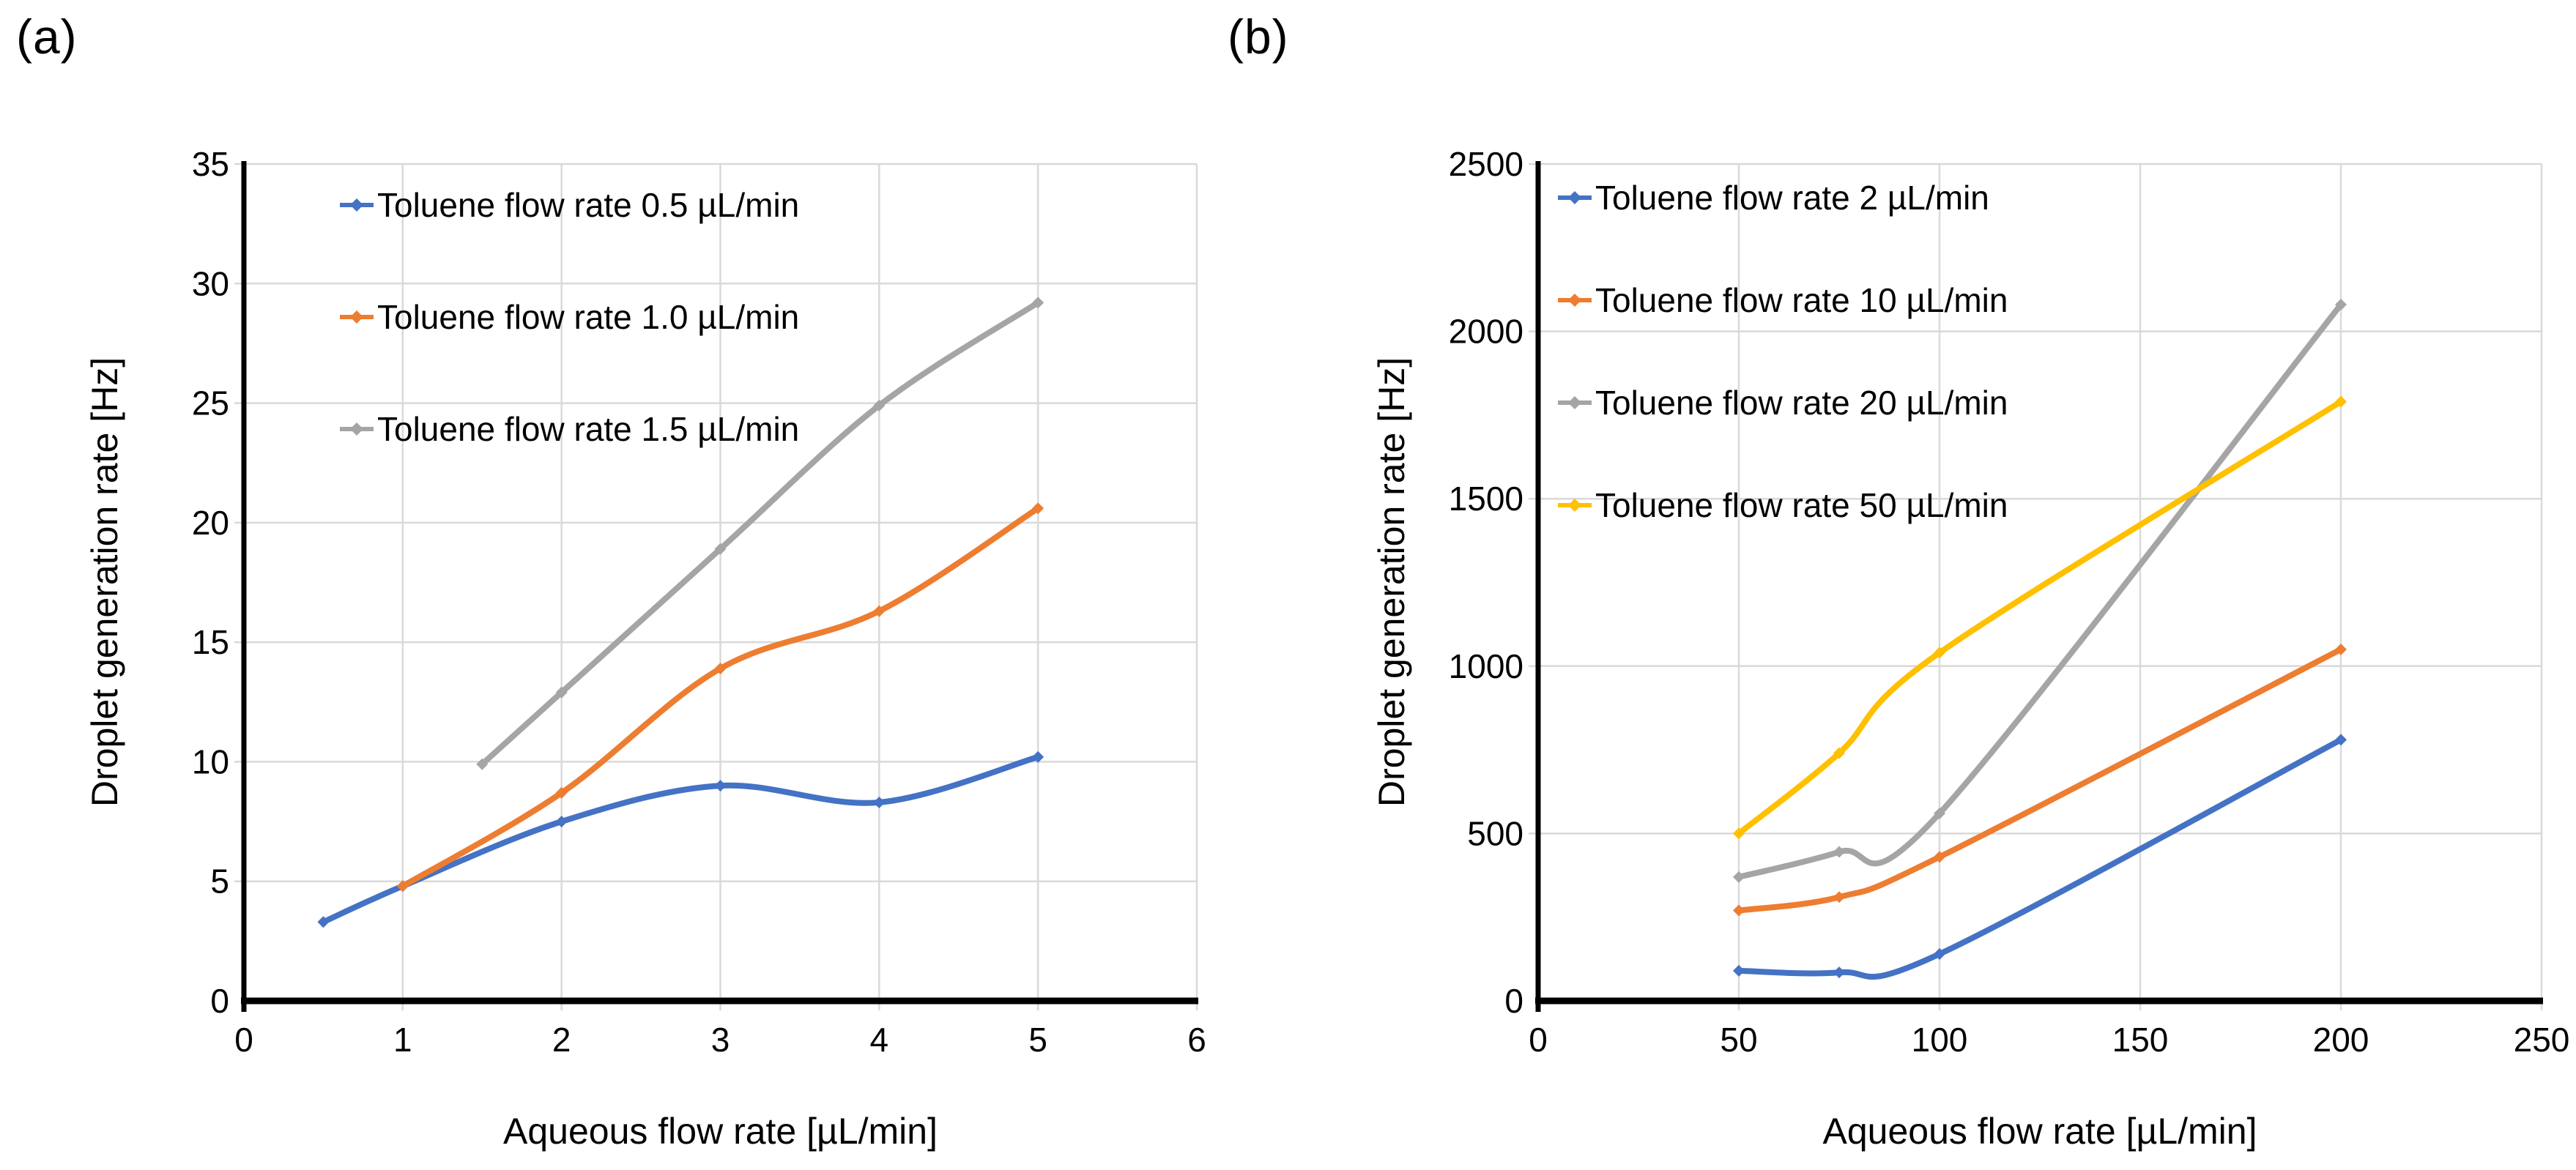 The width and height of the screenshot is (2576, 1170). Describe the element at coordinates (569, 205) in the screenshot. I see `legend-item: Toluene flow rate 0.5 µL/min` at that location.